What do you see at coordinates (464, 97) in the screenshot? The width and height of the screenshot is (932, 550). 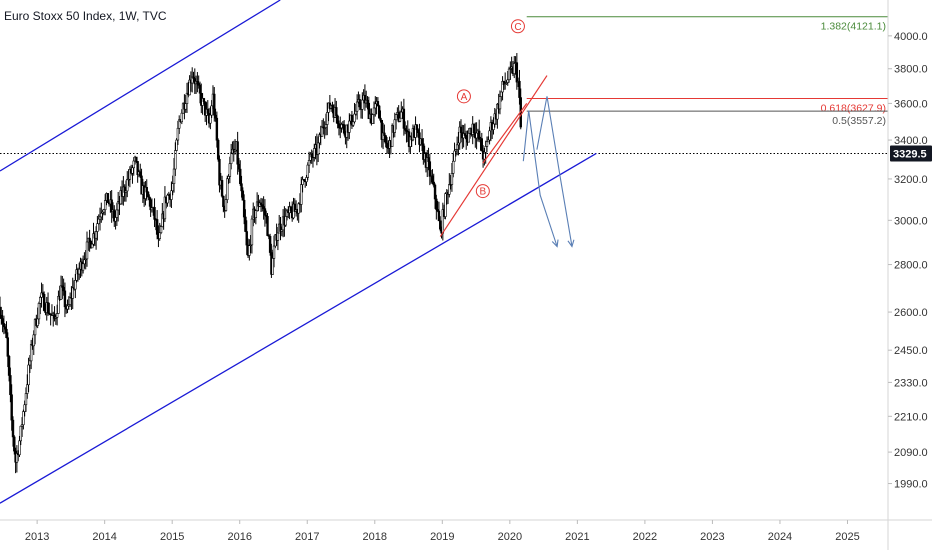 I see `wave-label: A` at bounding box center [464, 97].